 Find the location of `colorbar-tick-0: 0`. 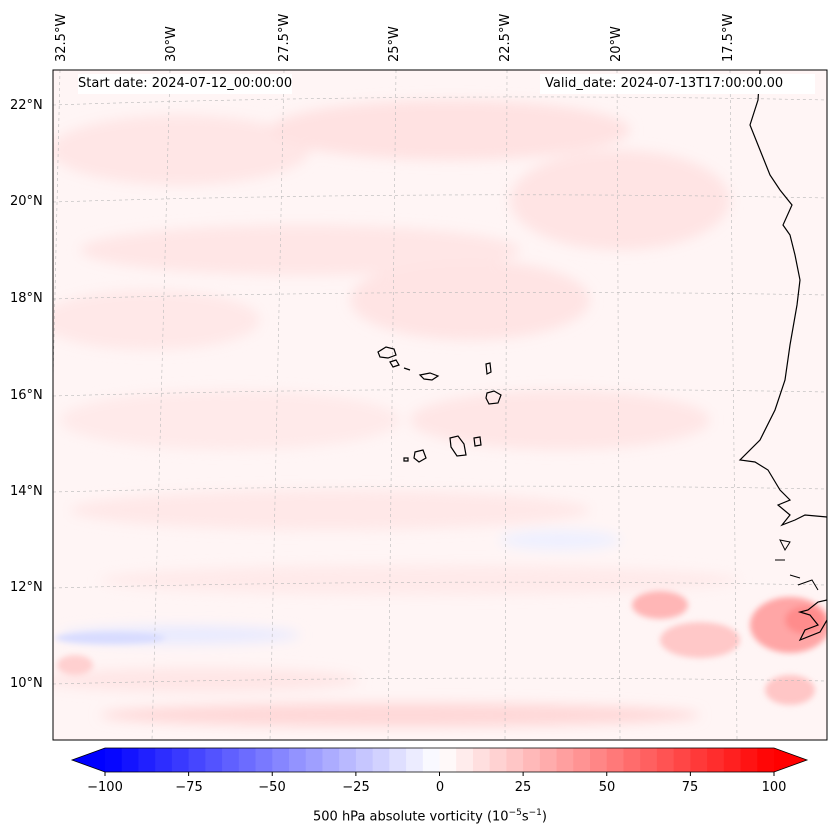

colorbar-tick-0: 0 is located at coordinates (440, 787).